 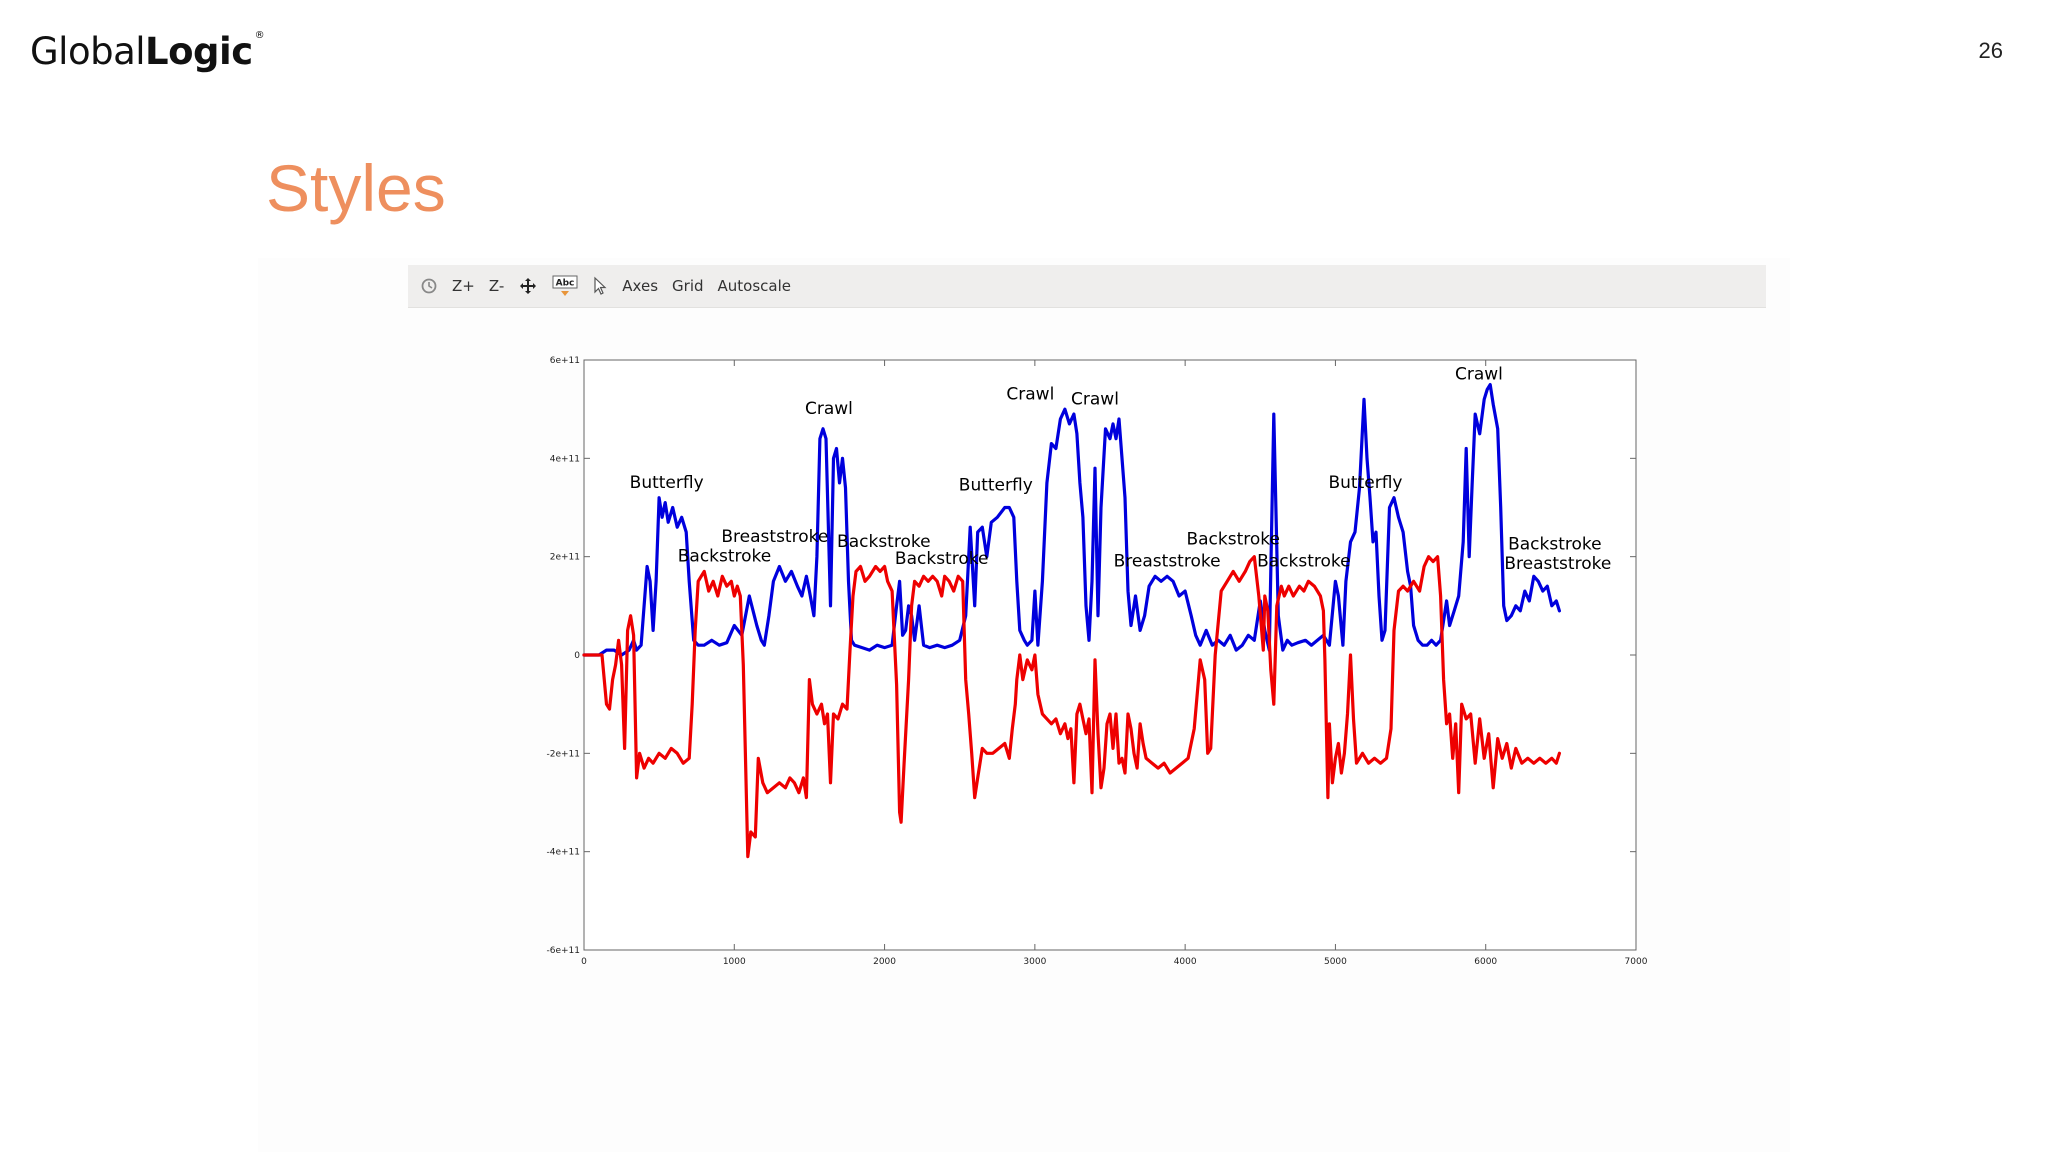 What do you see at coordinates (577, 656) in the screenshot?
I see `y-tick-label: 0` at bounding box center [577, 656].